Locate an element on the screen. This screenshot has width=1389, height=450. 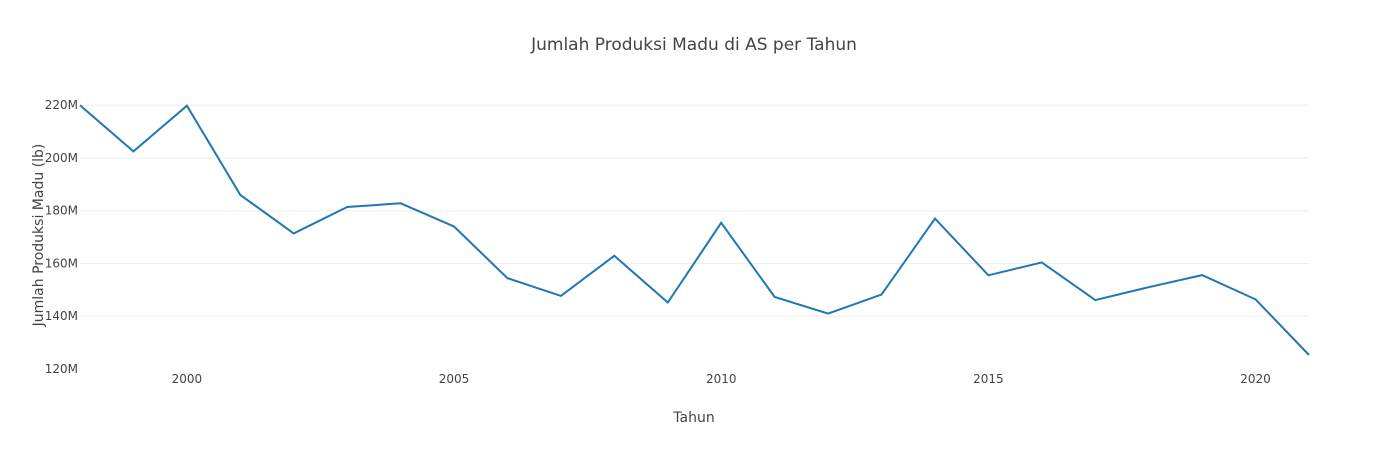
x-tick-label: 2000 is located at coordinates (187, 379).